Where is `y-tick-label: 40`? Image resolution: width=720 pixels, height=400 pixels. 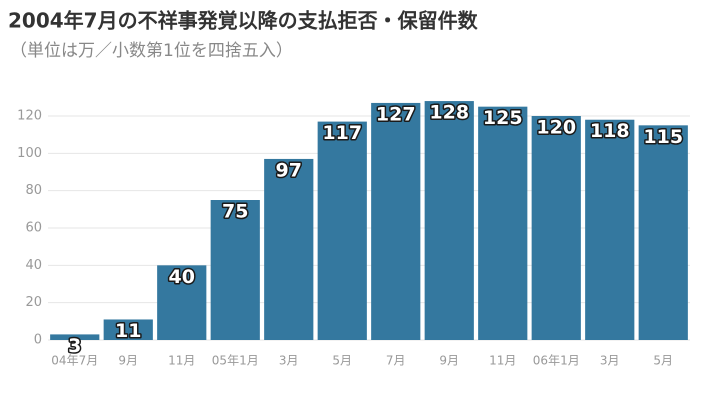
y-tick-label: 40 is located at coordinates (33, 265).